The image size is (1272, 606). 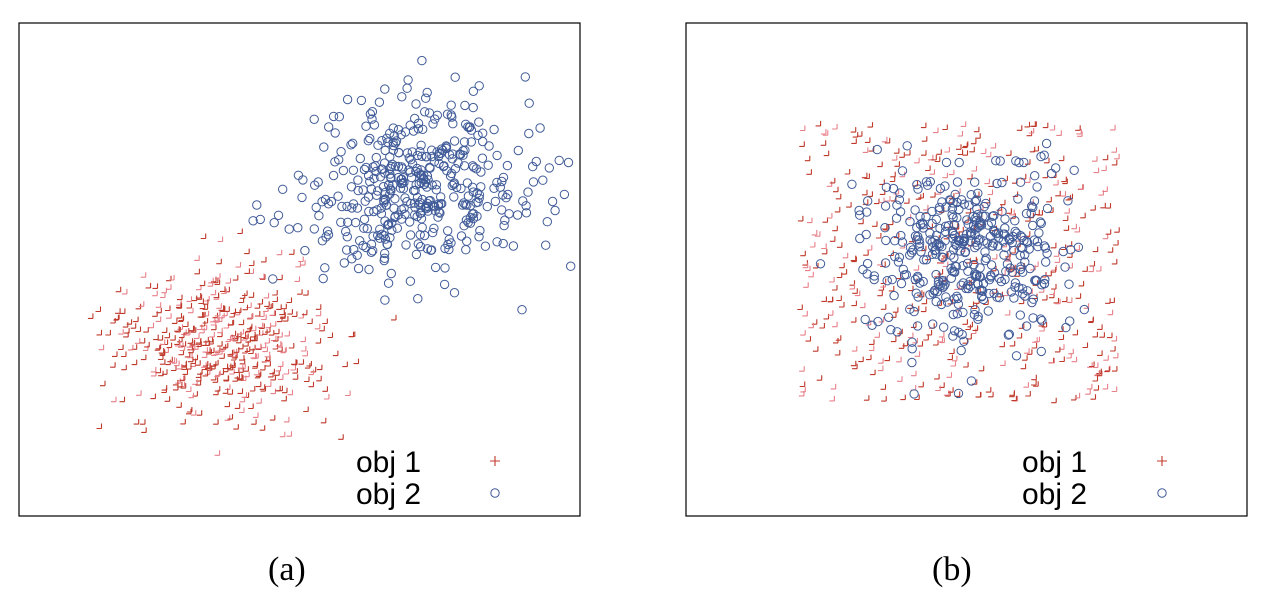 What do you see at coordinates (1162, 493) in the screenshot?
I see `legend-circle-marker` at bounding box center [1162, 493].